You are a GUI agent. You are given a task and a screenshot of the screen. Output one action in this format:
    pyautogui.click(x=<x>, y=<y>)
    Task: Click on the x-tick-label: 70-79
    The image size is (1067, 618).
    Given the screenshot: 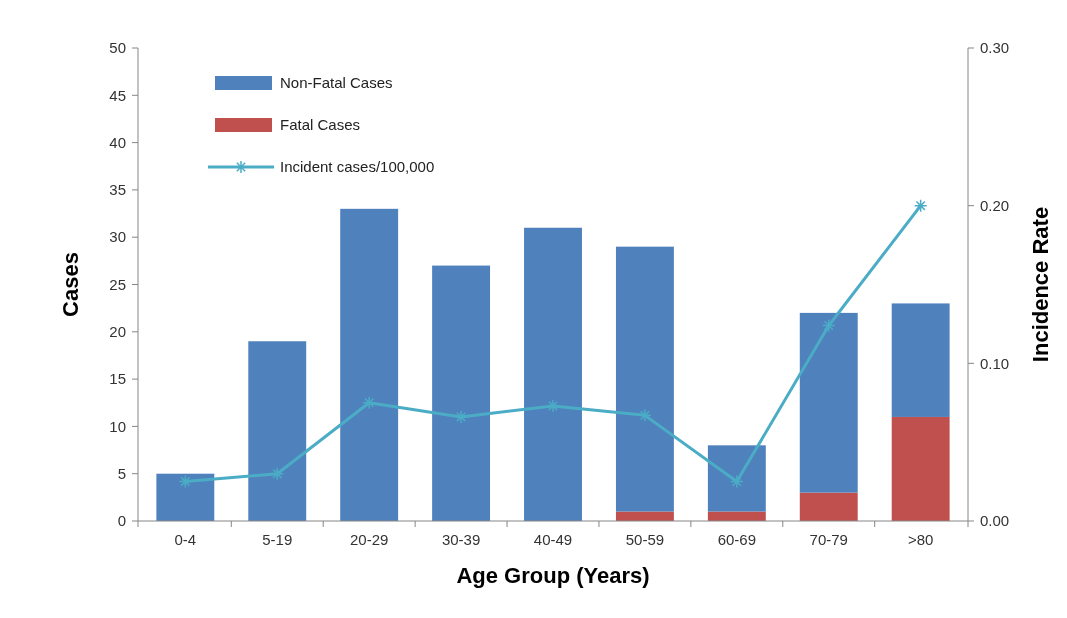 What is the action you would take?
    pyautogui.click(x=828, y=539)
    